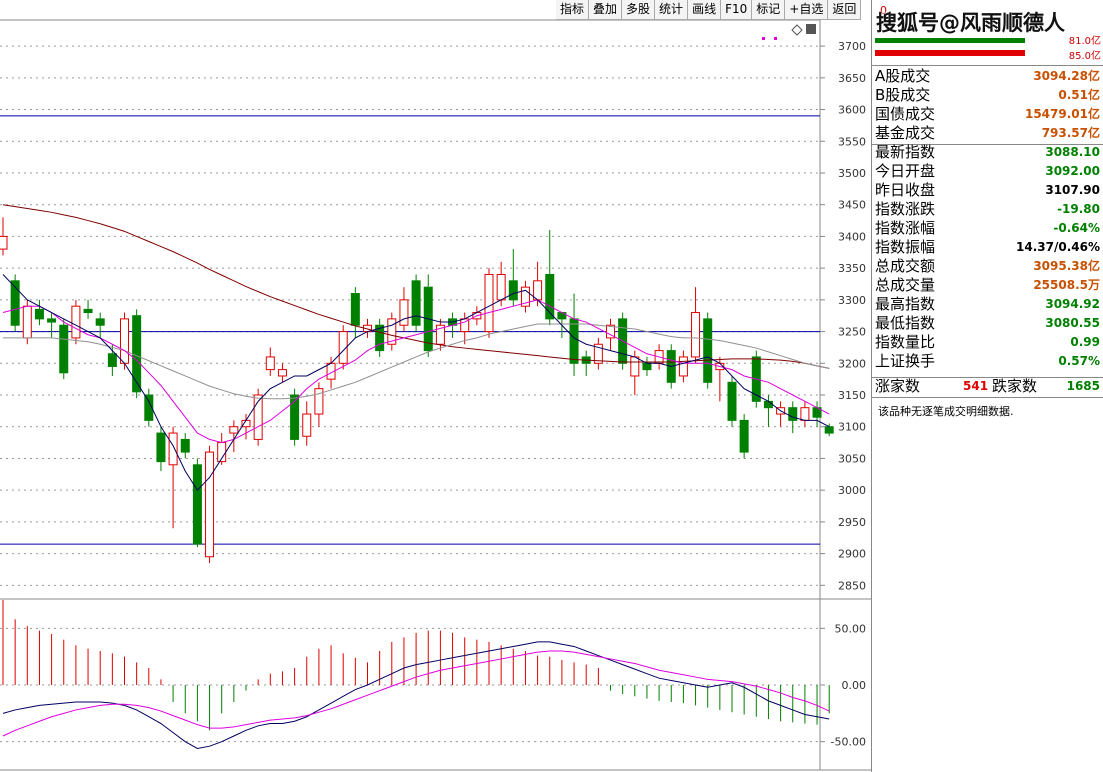  I want to click on stat-label: 指数振幅, so click(905, 247).